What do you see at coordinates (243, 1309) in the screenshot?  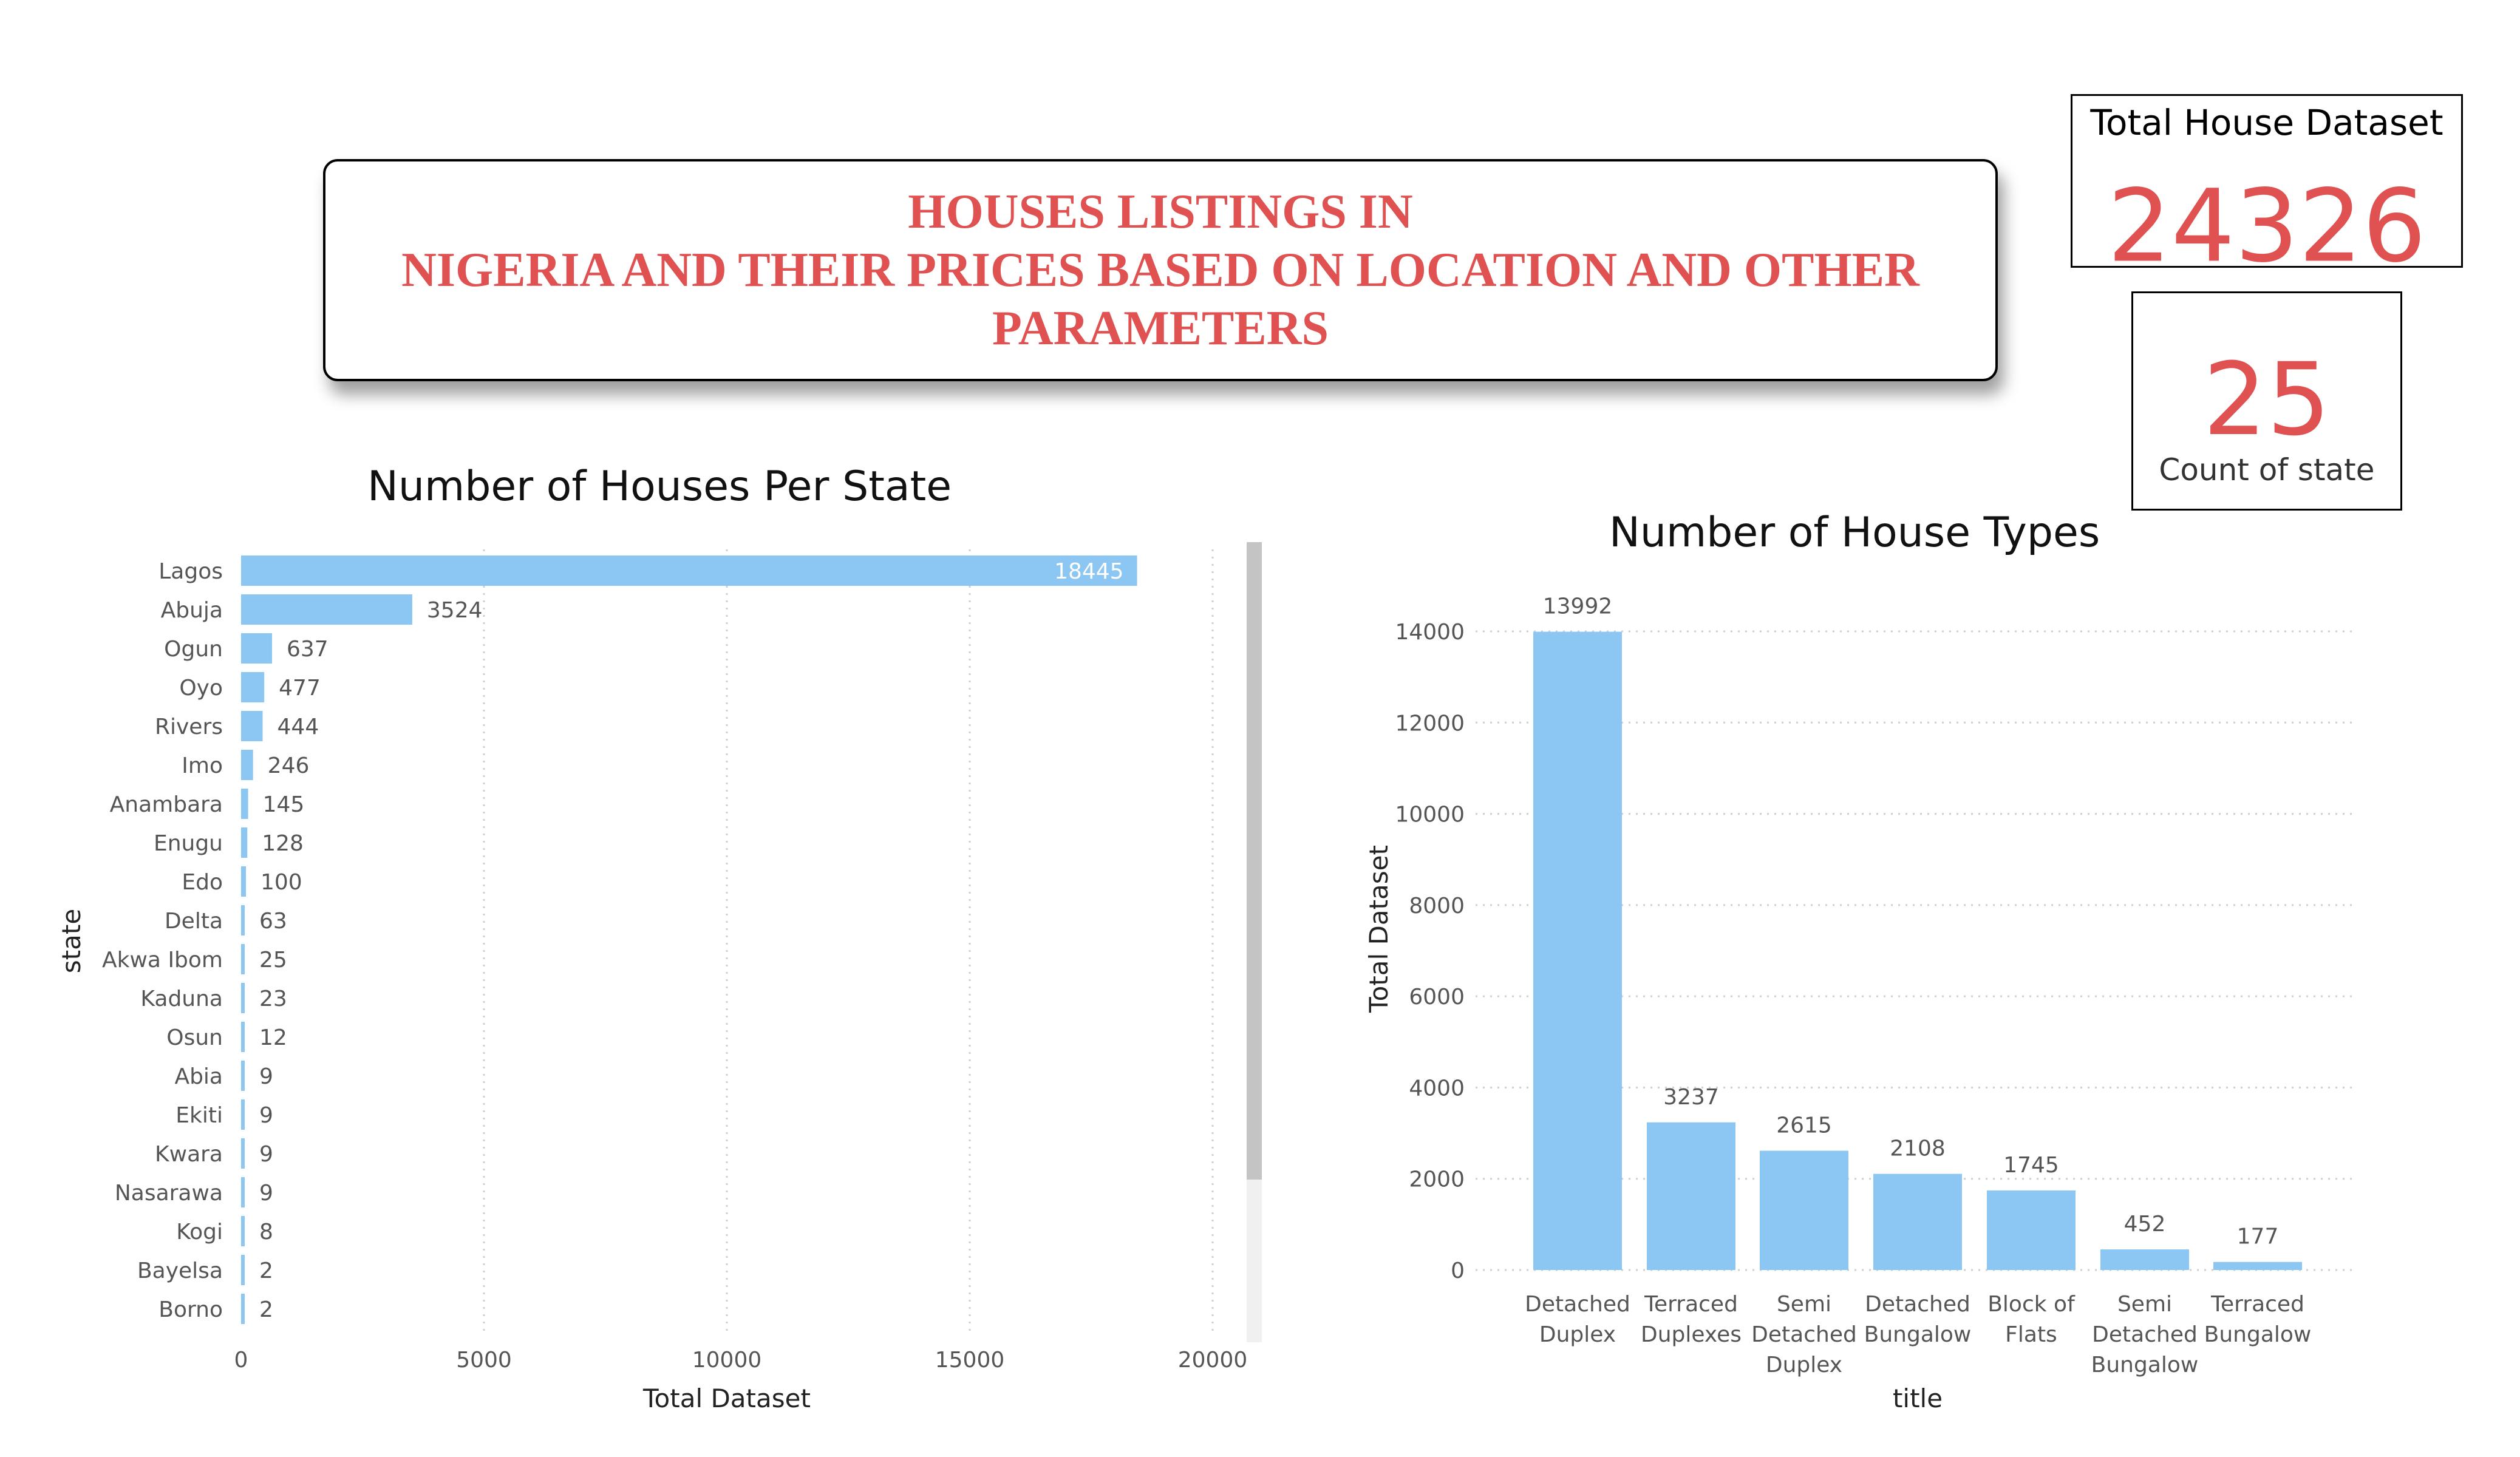 I see `state-bar-borno` at bounding box center [243, 1309].